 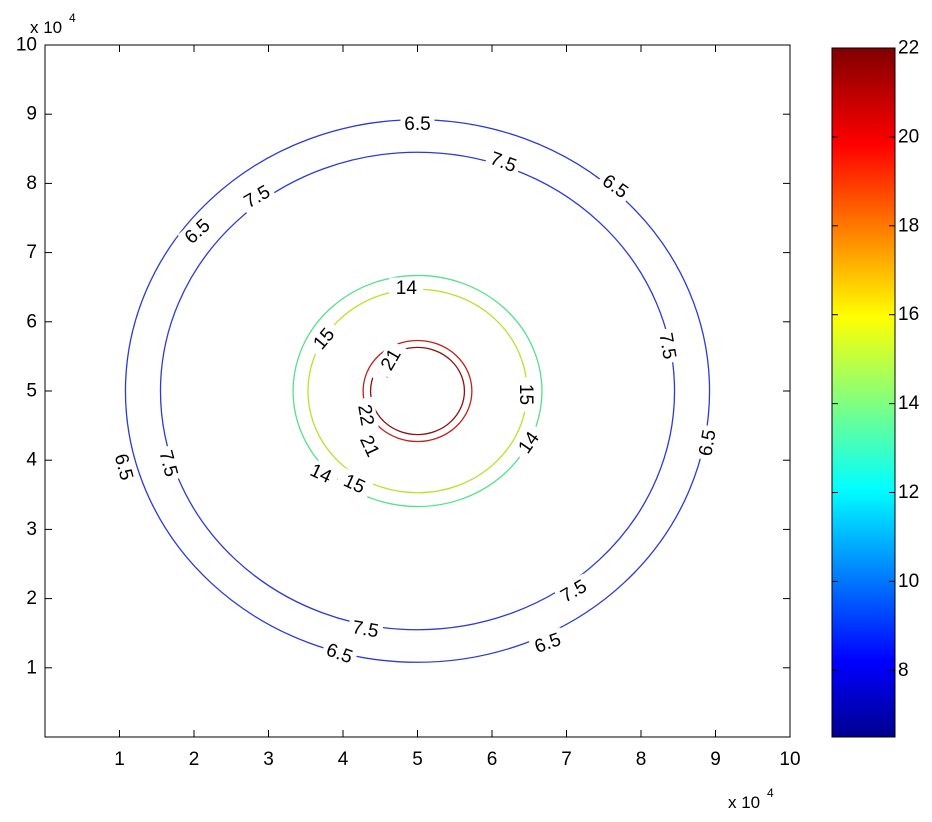 I want to click on colorbar-tick-label: 22, so click(x=908, y=48).